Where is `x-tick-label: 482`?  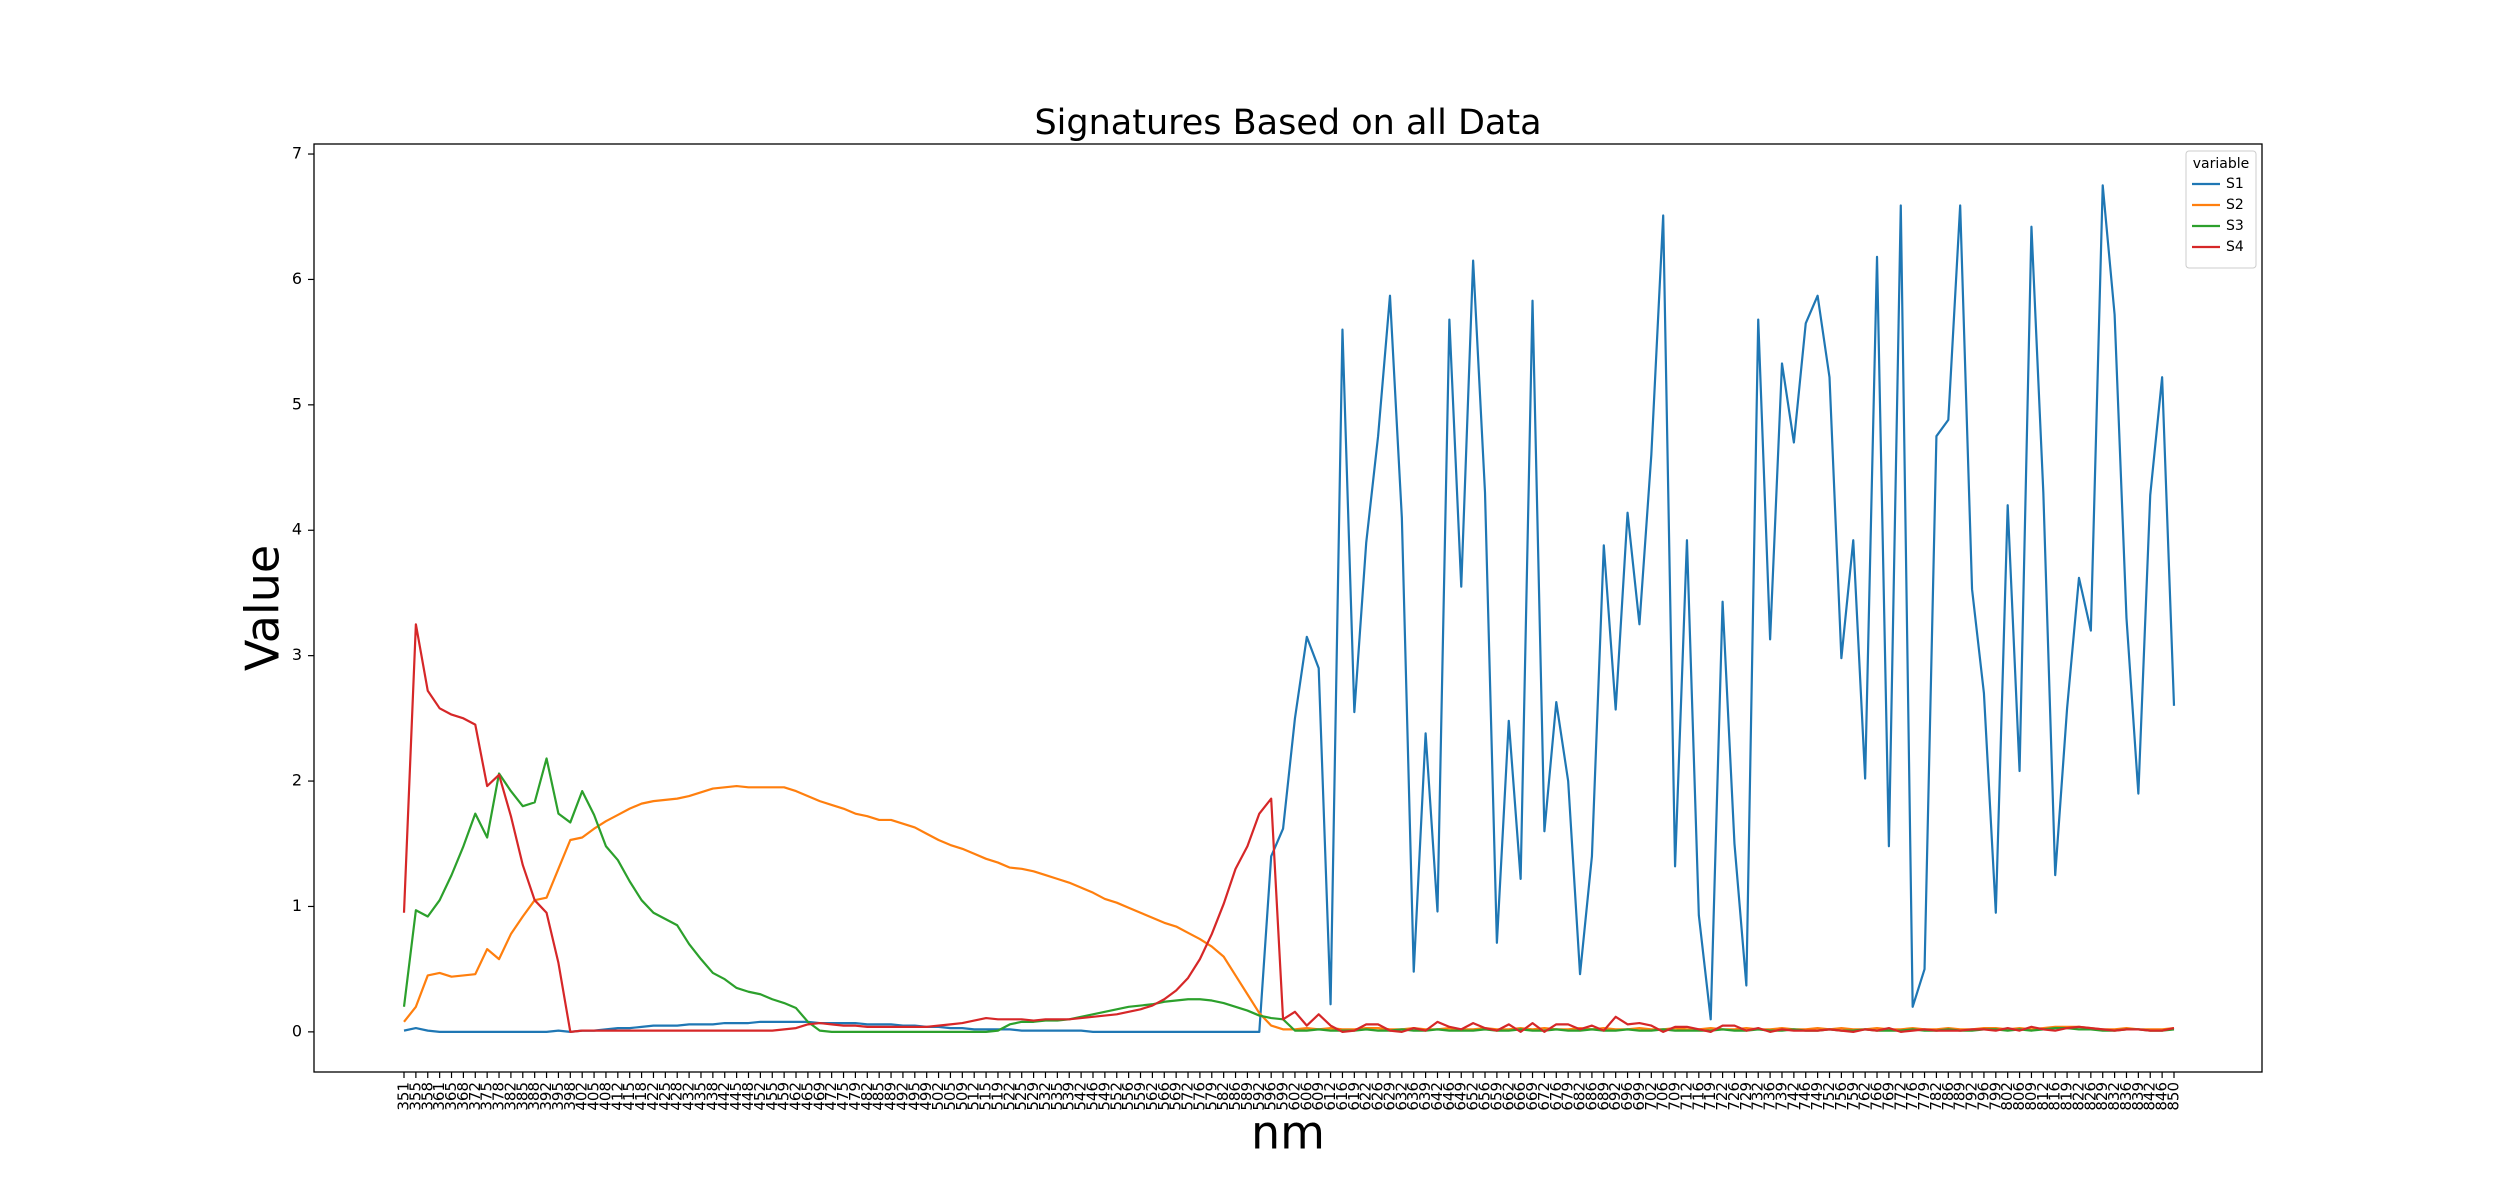
x-tick-label: 482 is located at coordinates (867, 1096).